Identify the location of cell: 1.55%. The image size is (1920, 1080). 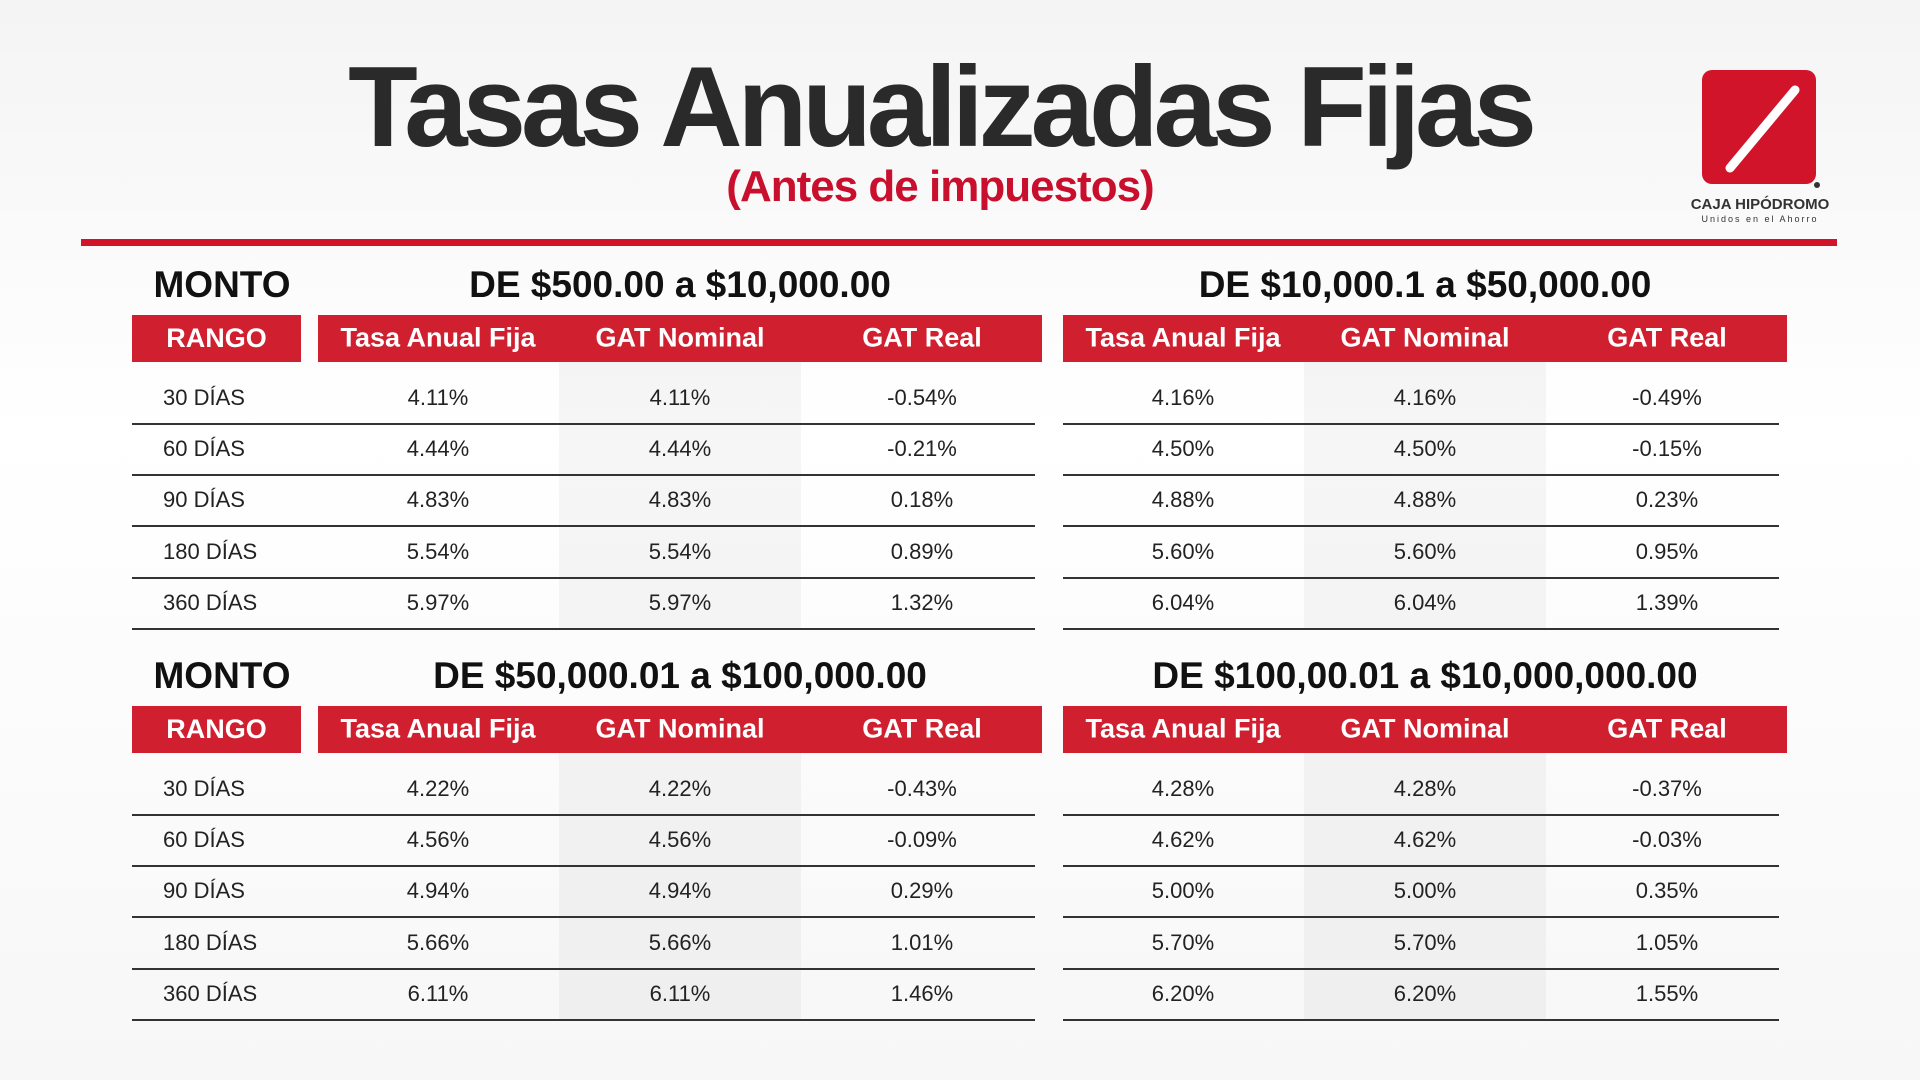
(1667, 993).